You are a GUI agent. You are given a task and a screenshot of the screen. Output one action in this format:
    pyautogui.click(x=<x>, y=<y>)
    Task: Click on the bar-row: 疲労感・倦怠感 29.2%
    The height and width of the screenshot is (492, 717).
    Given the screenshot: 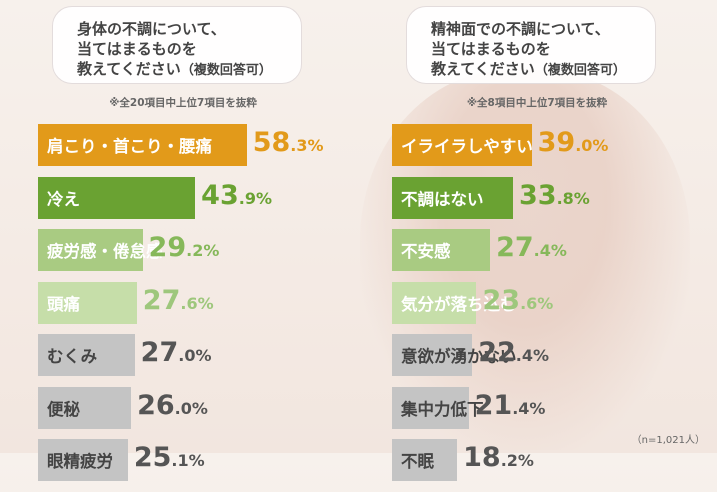 What is the action you would take?
    pyautogui.click(x=188, y=250)
    